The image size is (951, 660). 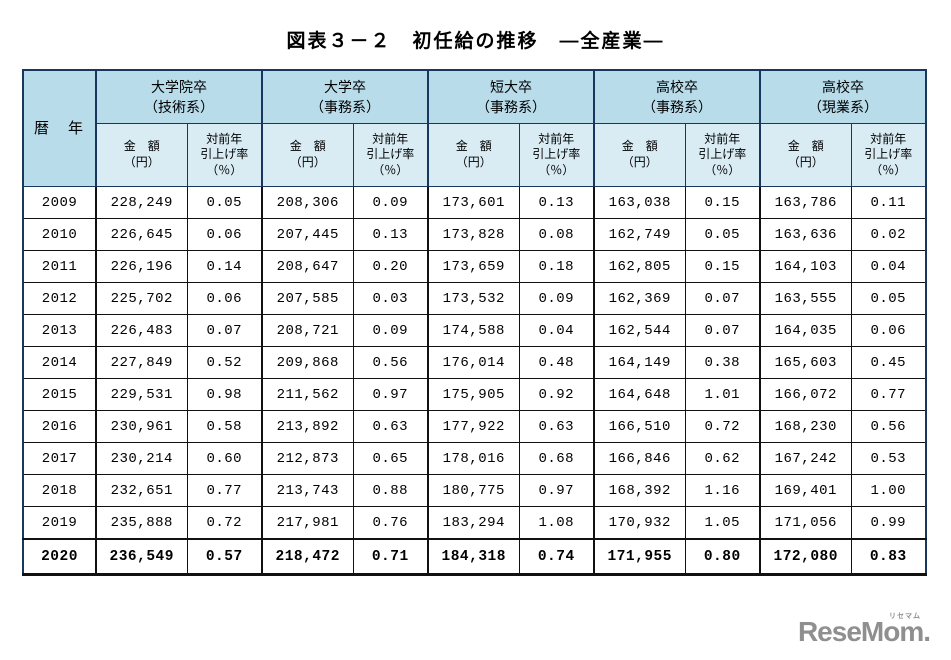 What do you see at coordinates (141, 202) in the screenshot?
I see `amount-cell: 228,249` at bounding box center [141, 202].